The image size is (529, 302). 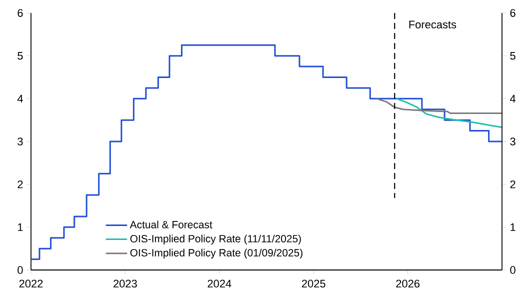 I want to click on legend-label: OIS-Implied Policy Rate (01/09/2025), so click(x=216, y=253).